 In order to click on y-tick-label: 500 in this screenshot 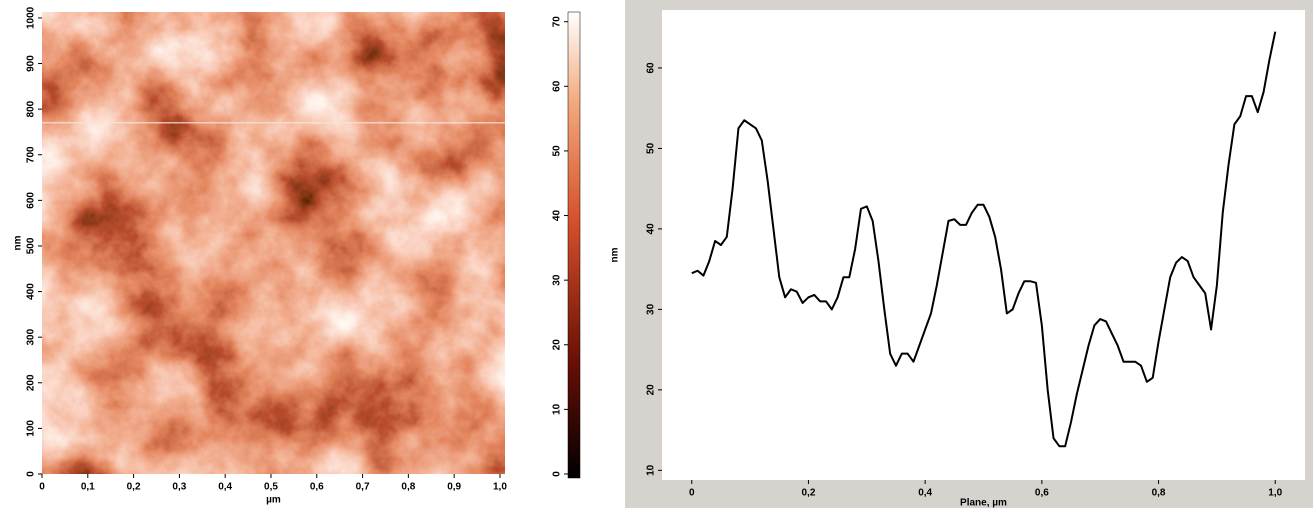, I will do `click(31, 245)`.